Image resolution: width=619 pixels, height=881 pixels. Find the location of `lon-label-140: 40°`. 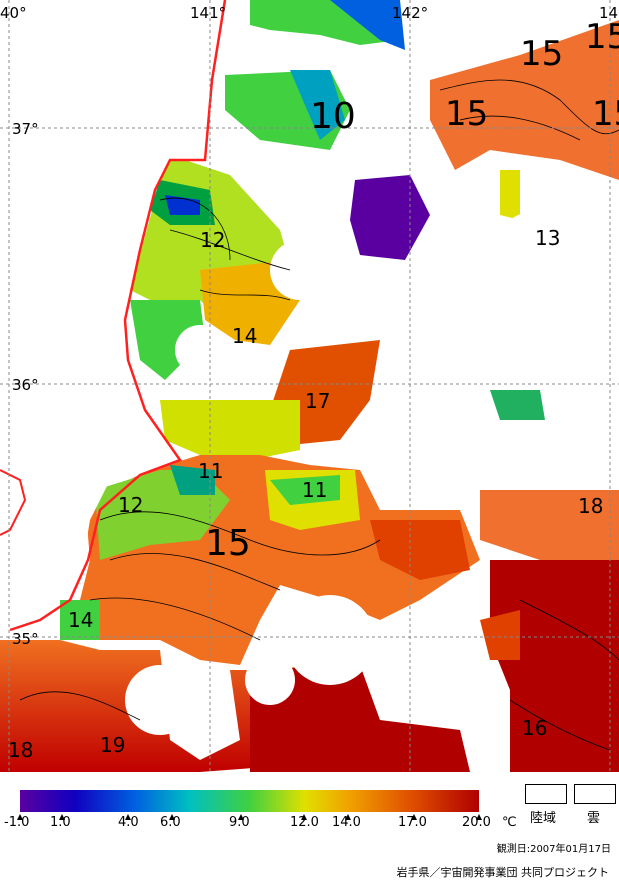

lon-label-140: 40° is located at coordinates (13, 13).